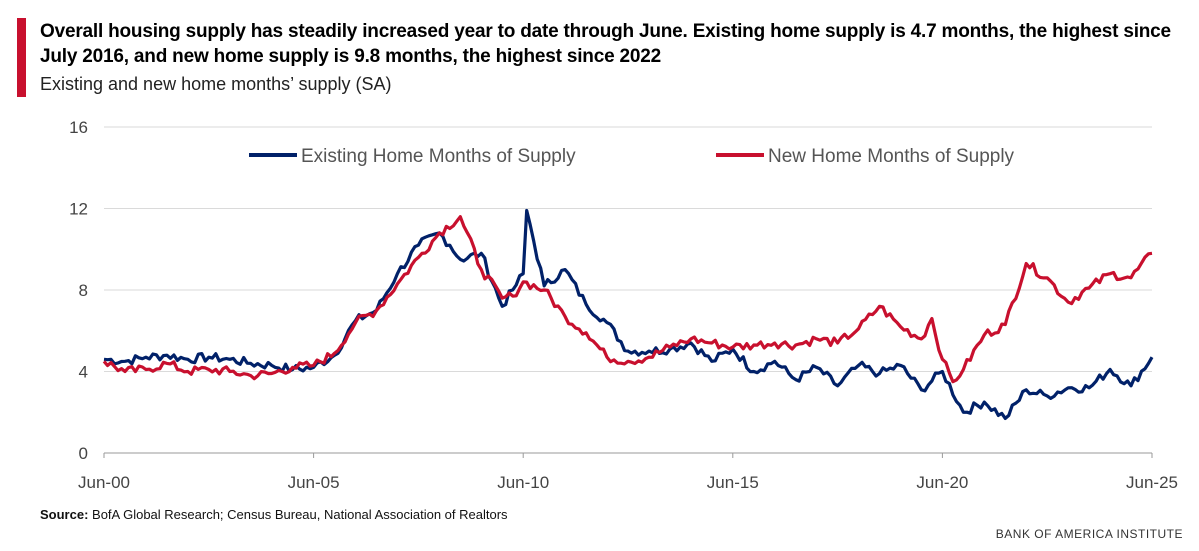 This screenshot has height=551, width=1199. Describe the element at coordinates (78, 209) in the screenshot. I see `y-tick-label: 12` at that location.